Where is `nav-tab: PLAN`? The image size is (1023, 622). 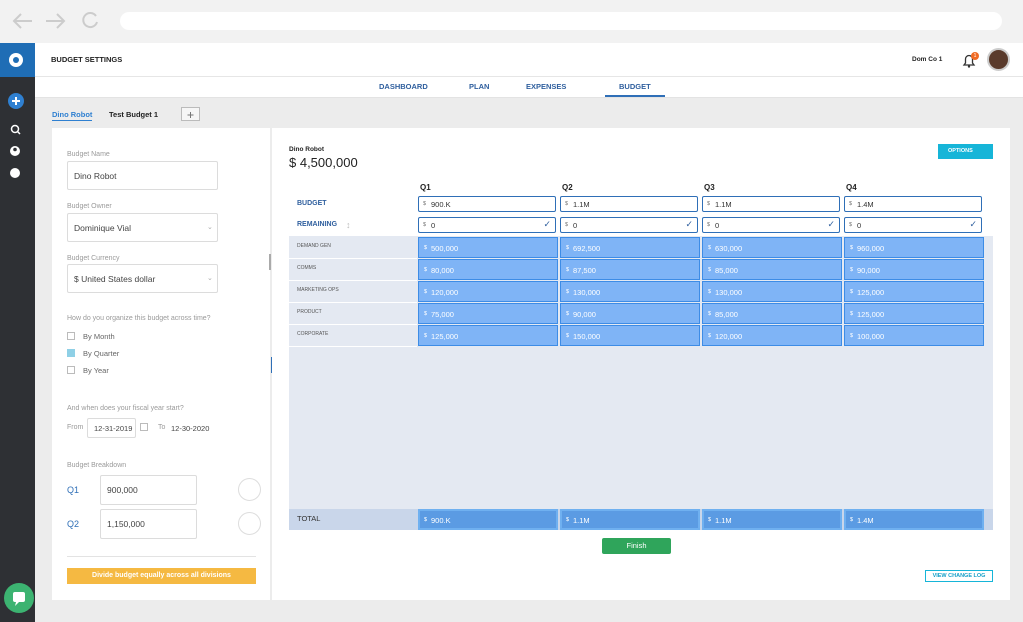 nav-tab: PLAN is located at coordinates (479, 86).